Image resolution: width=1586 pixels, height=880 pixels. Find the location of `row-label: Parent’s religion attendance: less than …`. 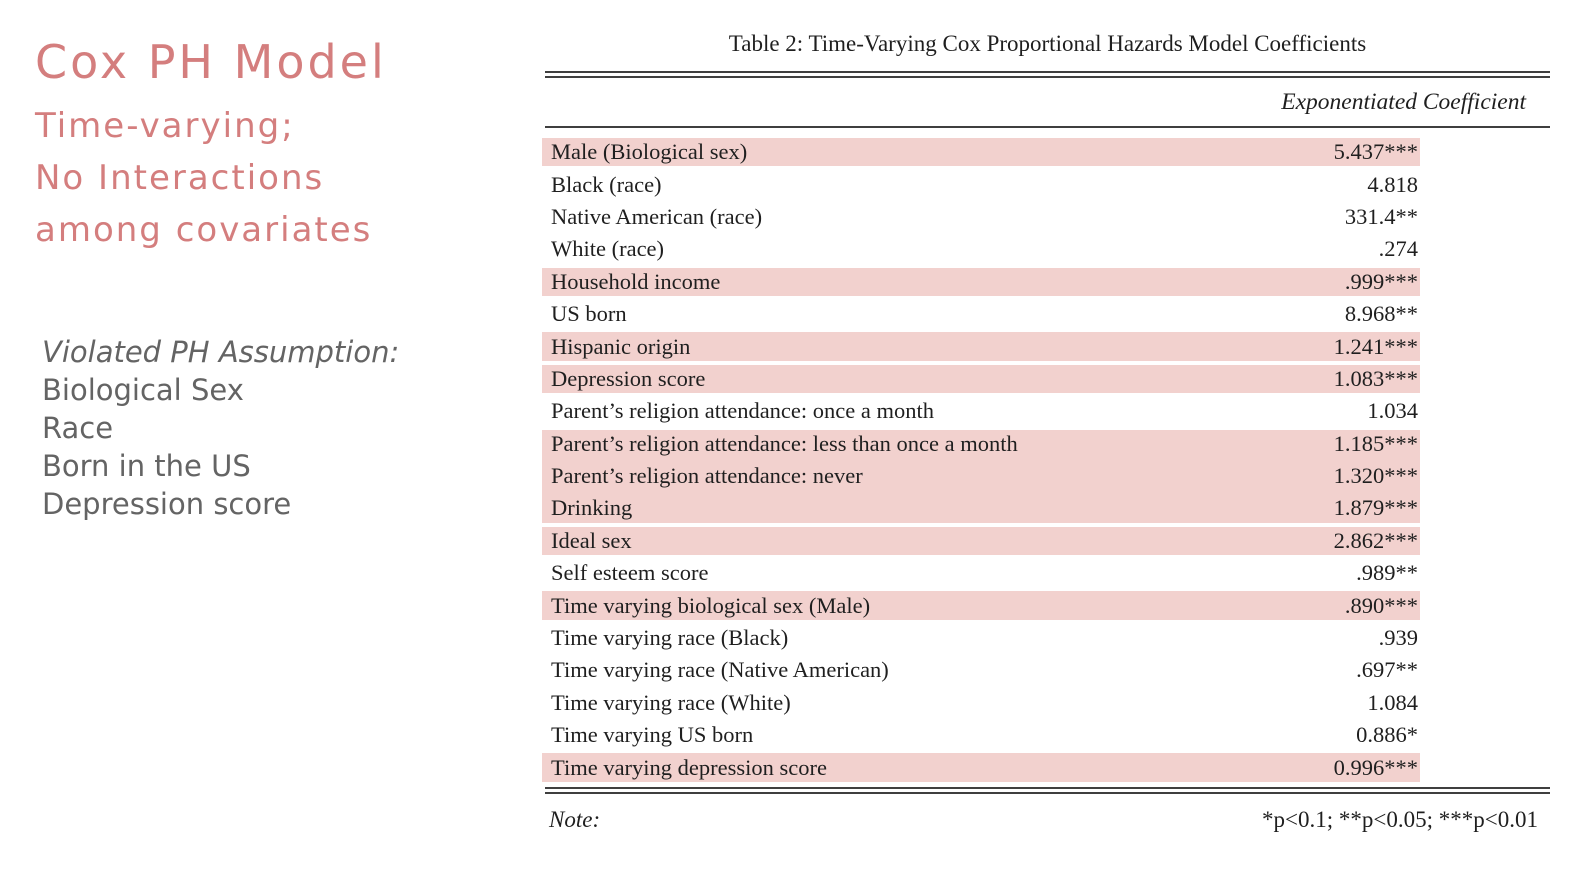

row-label: Parent’s religion attendance: less than … is located at coordinates (784, 443).